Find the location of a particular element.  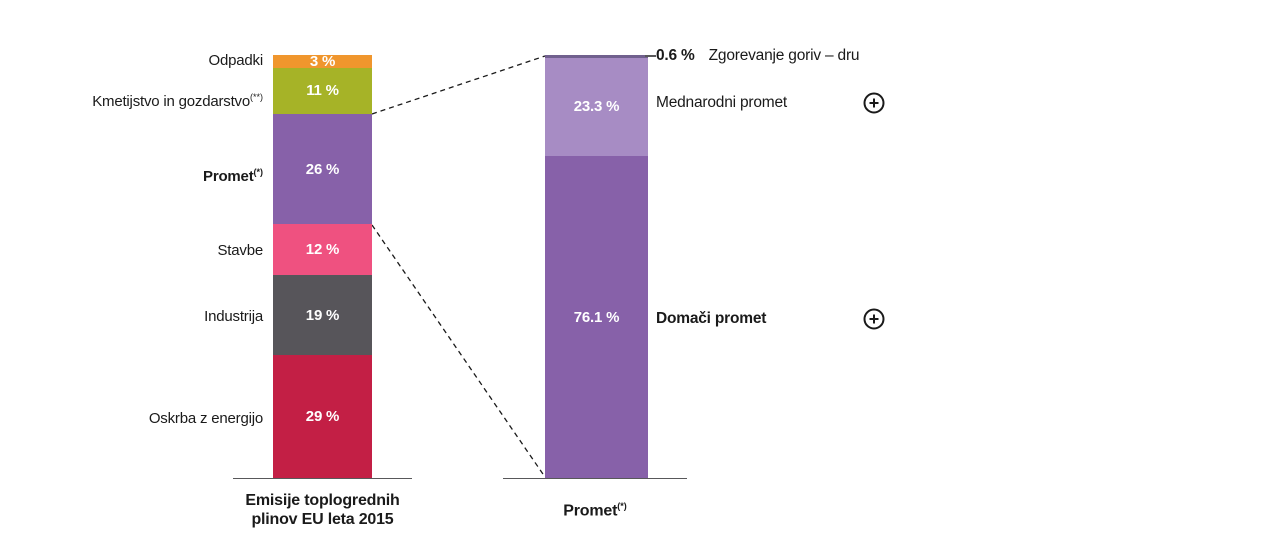

segment-value: 29 % is located at coordinates (322, 417).